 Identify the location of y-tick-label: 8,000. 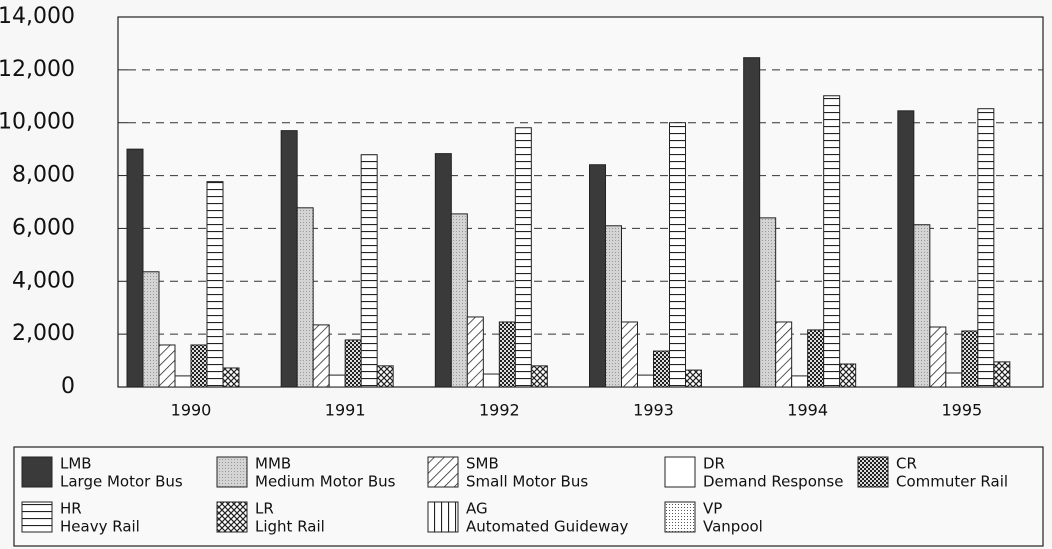
(43, 175).